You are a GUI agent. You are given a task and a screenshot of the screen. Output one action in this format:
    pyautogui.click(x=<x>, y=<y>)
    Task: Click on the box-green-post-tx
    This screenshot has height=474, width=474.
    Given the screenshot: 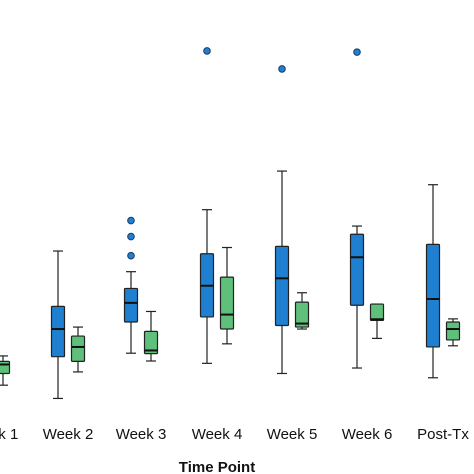 What is the action you would take?
    pyautogui.click(x=453, y=332)
    